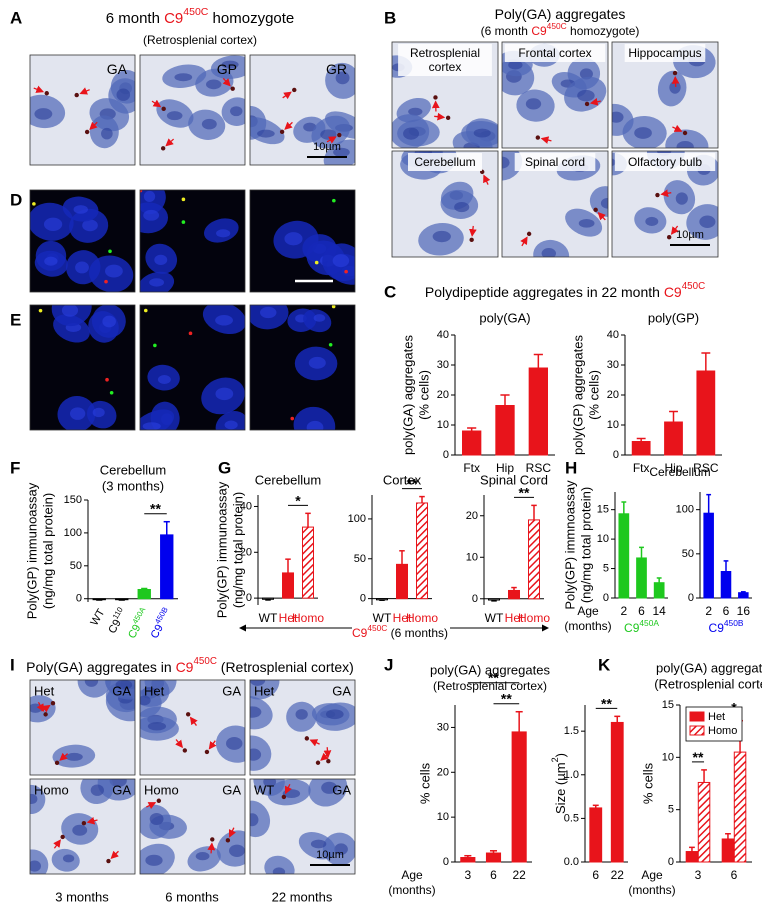 This screenshot has width=762, height=924. I want to click on column-label: 22 months, so click(302, 897).